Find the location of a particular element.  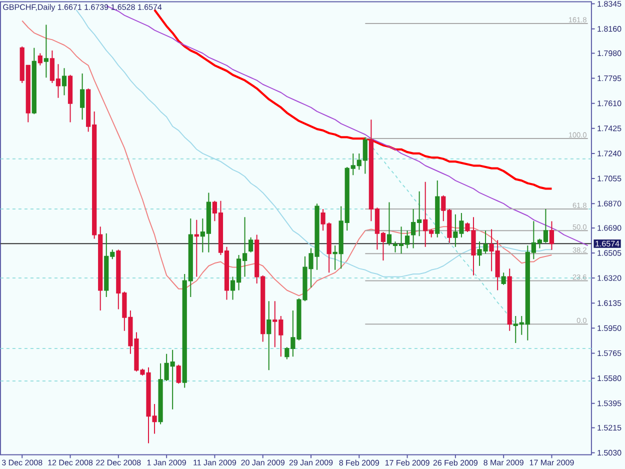

x-tick-label: 20 Jan 2009 is located at coordinates (262, 463).